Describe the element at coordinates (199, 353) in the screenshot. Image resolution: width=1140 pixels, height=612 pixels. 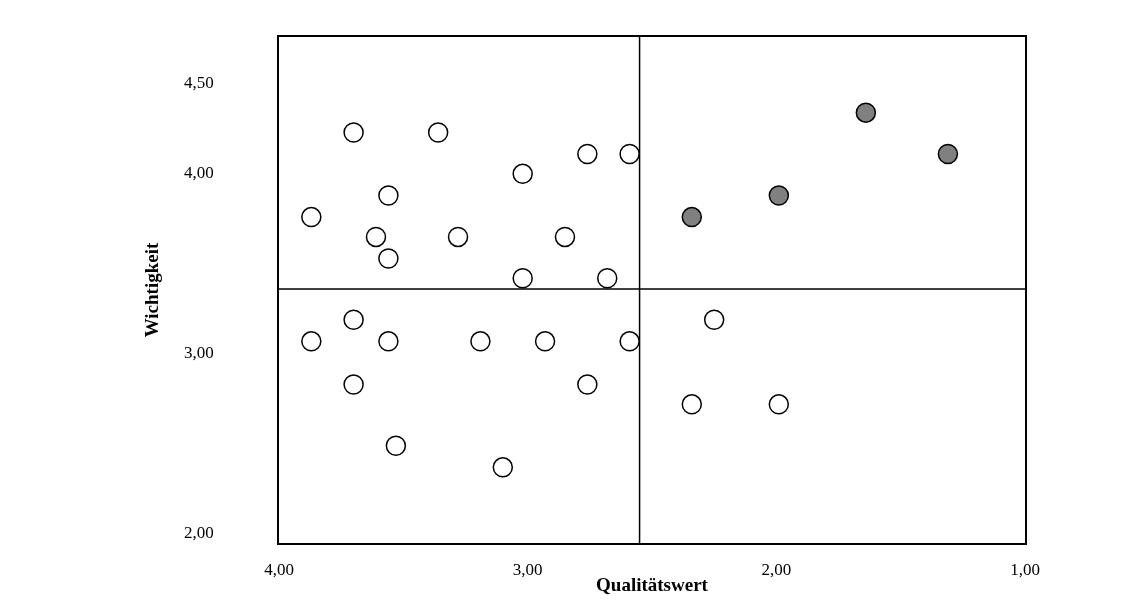
I see `y-tick-label: 3,00` at that location.